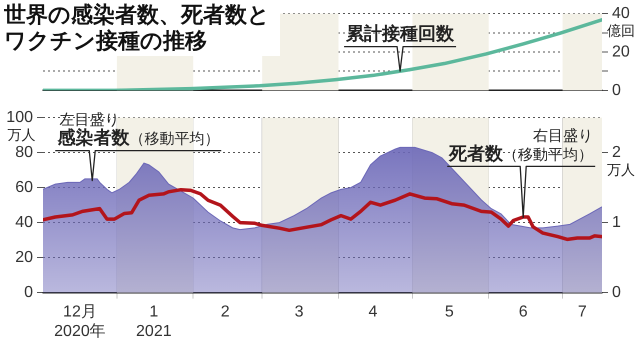  Describe the element at coordinates (24, 187) in the screenshot. I see `y-tick-label: 60` at that location.